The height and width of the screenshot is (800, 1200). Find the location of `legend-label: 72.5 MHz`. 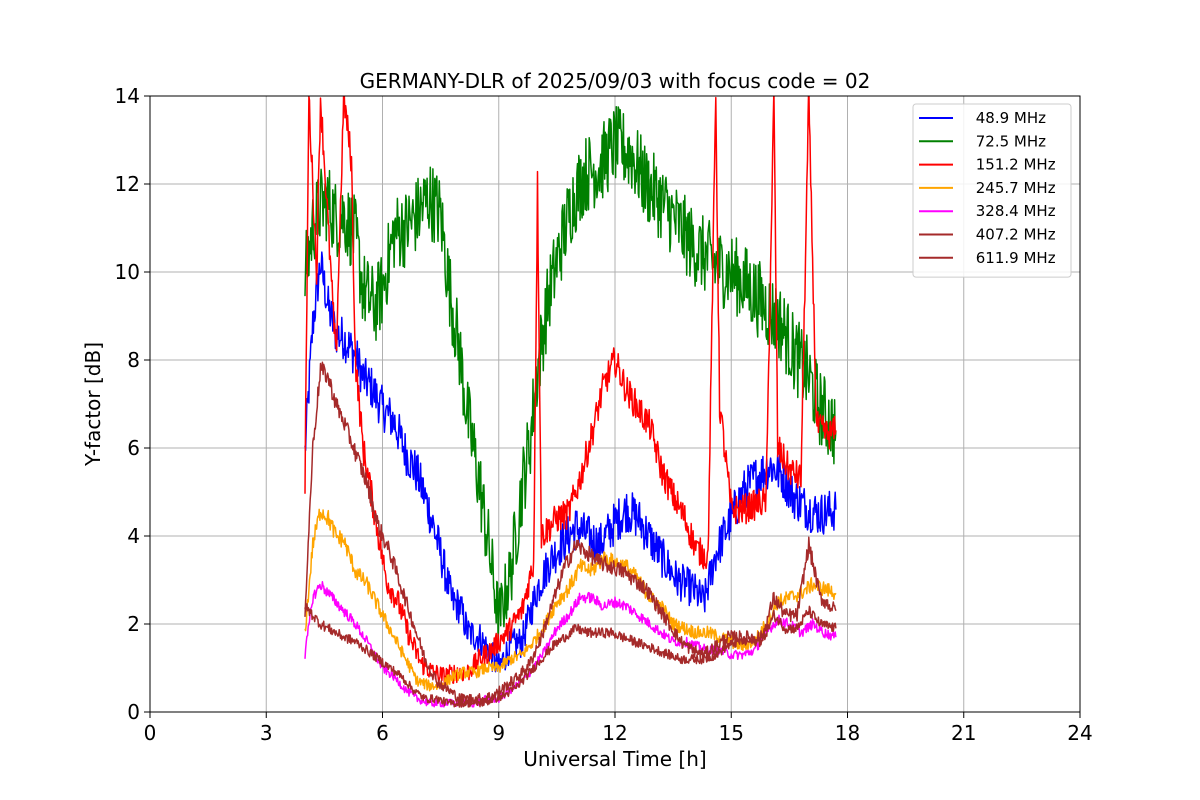

legend-label: 72.5 MHz is located at coordinates (1008, 141).